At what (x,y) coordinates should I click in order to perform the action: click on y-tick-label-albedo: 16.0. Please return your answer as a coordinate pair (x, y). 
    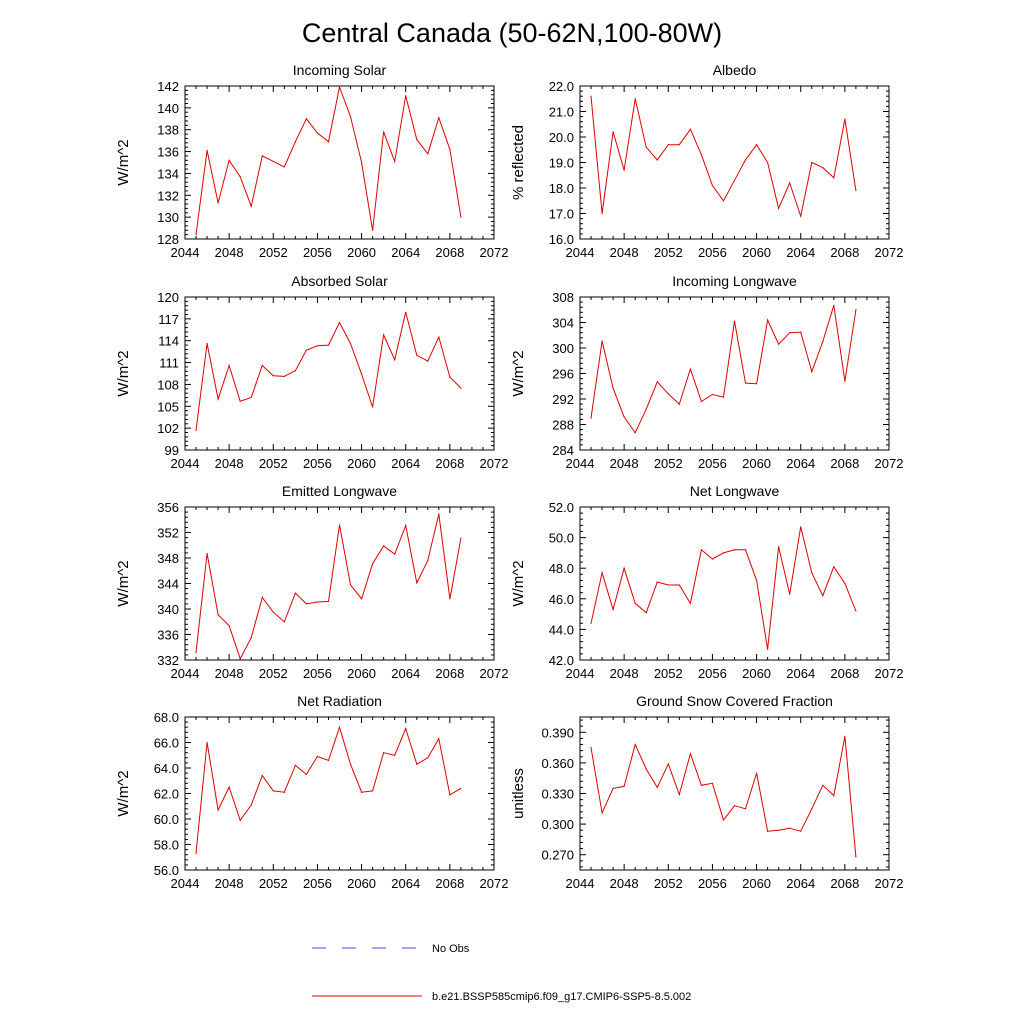
    Looking at the image, I should click on (561, 239).